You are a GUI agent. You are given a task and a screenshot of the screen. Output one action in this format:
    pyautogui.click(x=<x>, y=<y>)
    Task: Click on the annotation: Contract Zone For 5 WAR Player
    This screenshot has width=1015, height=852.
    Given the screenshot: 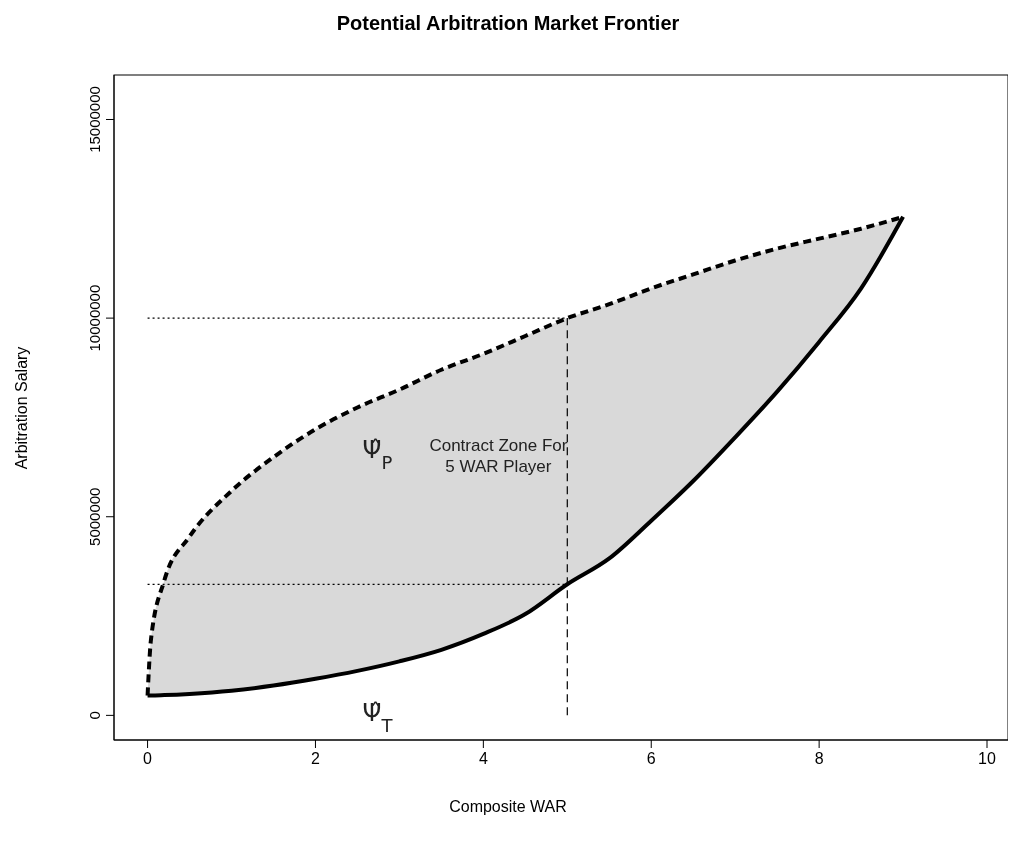 What is the action you would take?
    pyautogui.click(x=498, y=455)
    